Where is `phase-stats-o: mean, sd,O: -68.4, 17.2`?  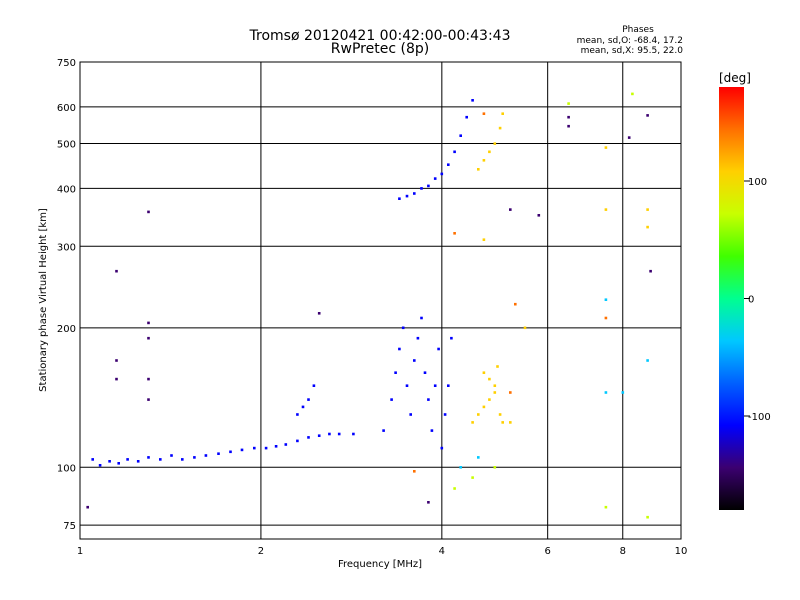
phase-stats-o: mean, sd,O: -68.4, 17.2 is located at coordinates (630, 41).